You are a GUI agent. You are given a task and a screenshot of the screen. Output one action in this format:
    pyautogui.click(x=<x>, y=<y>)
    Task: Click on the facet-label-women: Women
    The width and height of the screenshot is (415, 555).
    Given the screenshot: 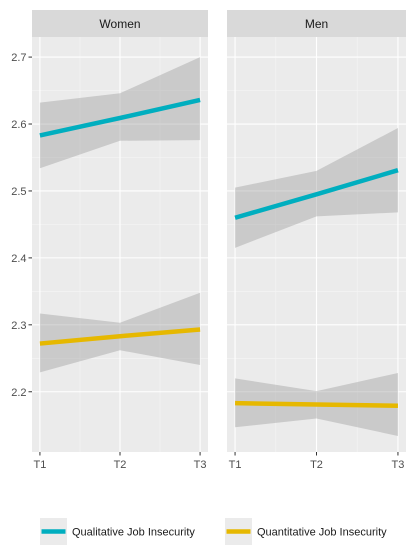 What is the action you would take?
    pyautogui.click(x=119, y=24)
    